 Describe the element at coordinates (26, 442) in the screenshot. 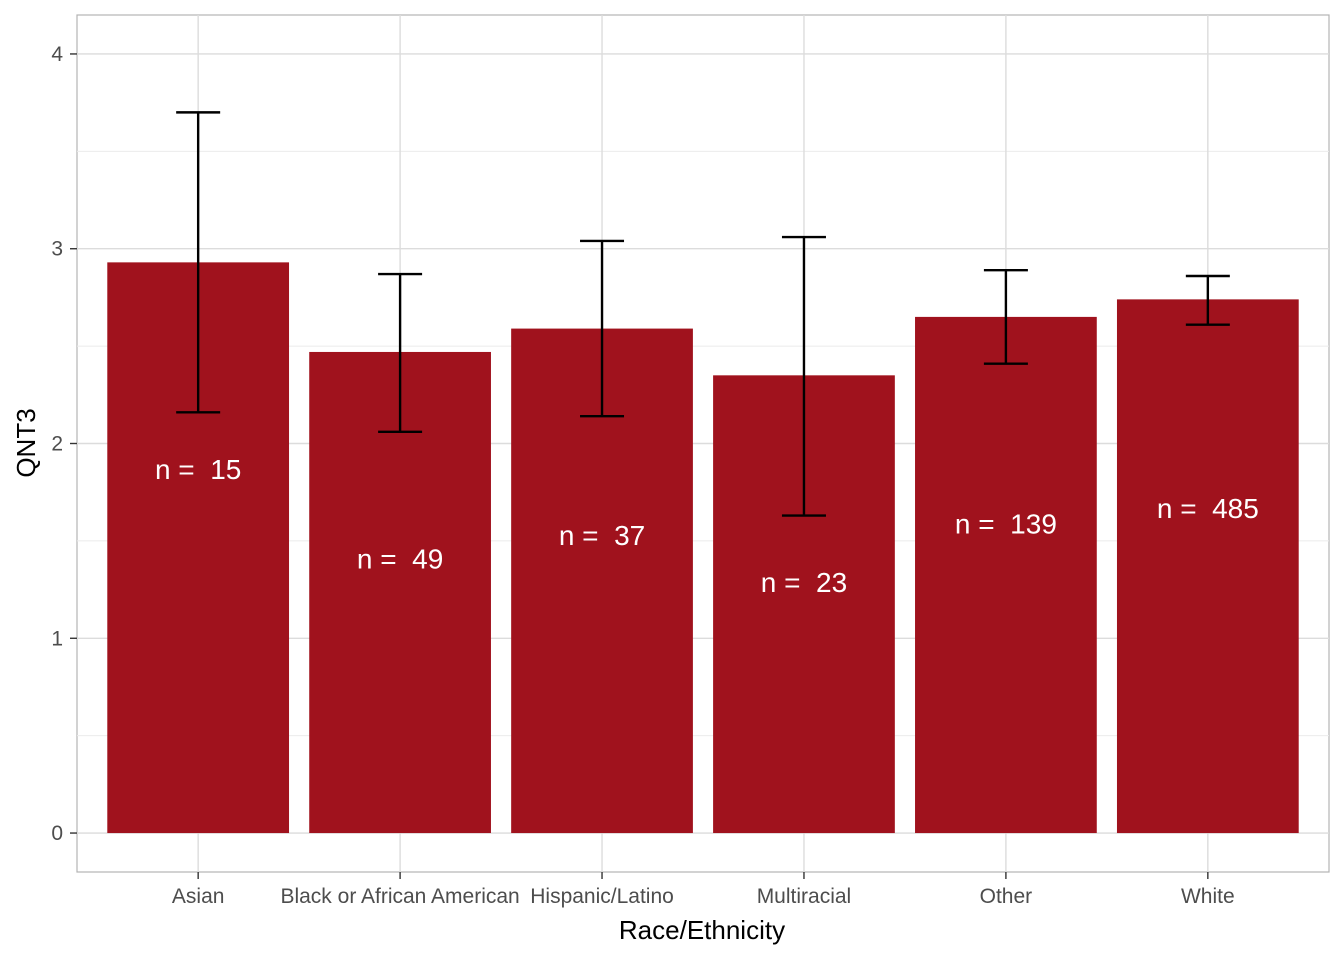

I see `y-axis-title: QNT3` at that location.